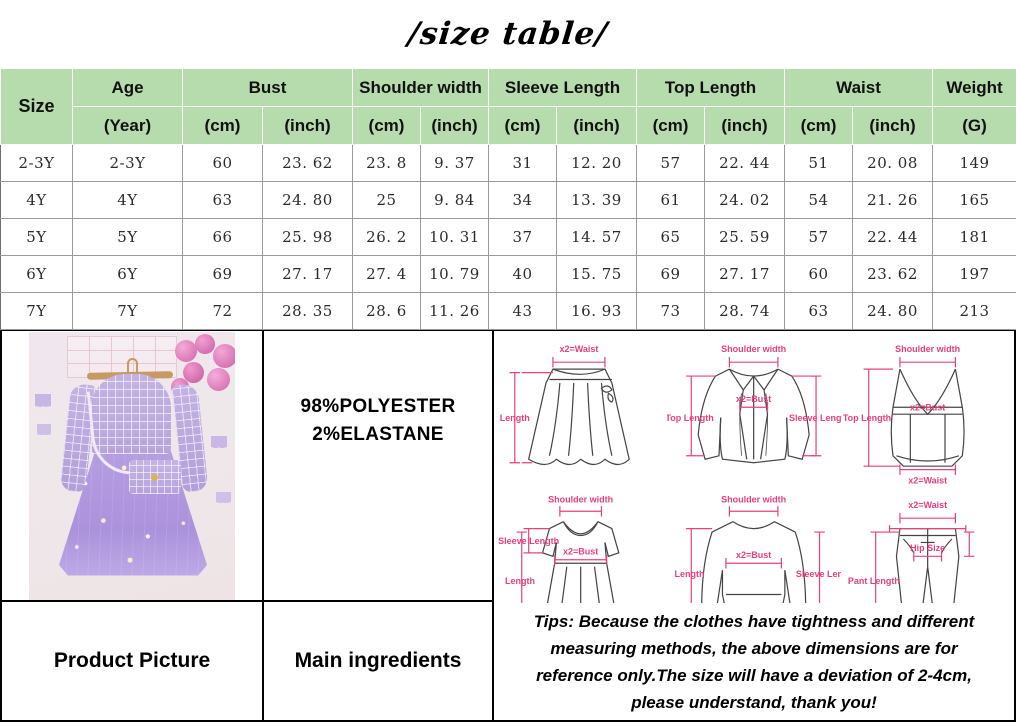  I want to click on unit-header-top-inch: (inch), so click(745, 126).